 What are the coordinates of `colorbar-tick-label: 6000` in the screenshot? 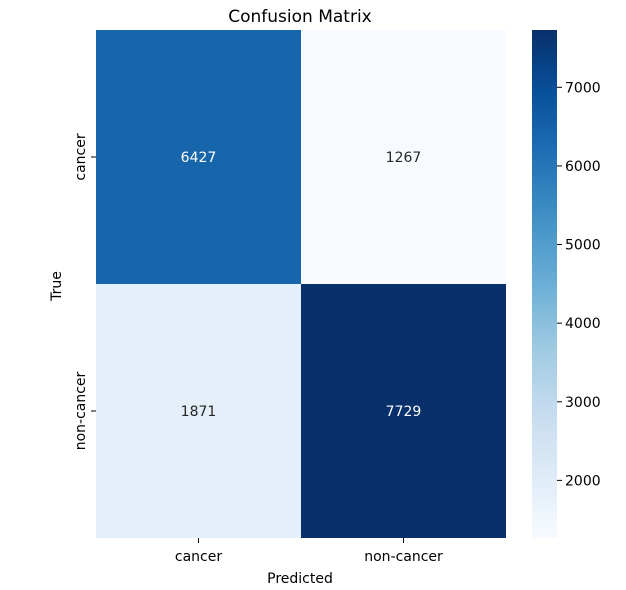 It's located at (583, 167).